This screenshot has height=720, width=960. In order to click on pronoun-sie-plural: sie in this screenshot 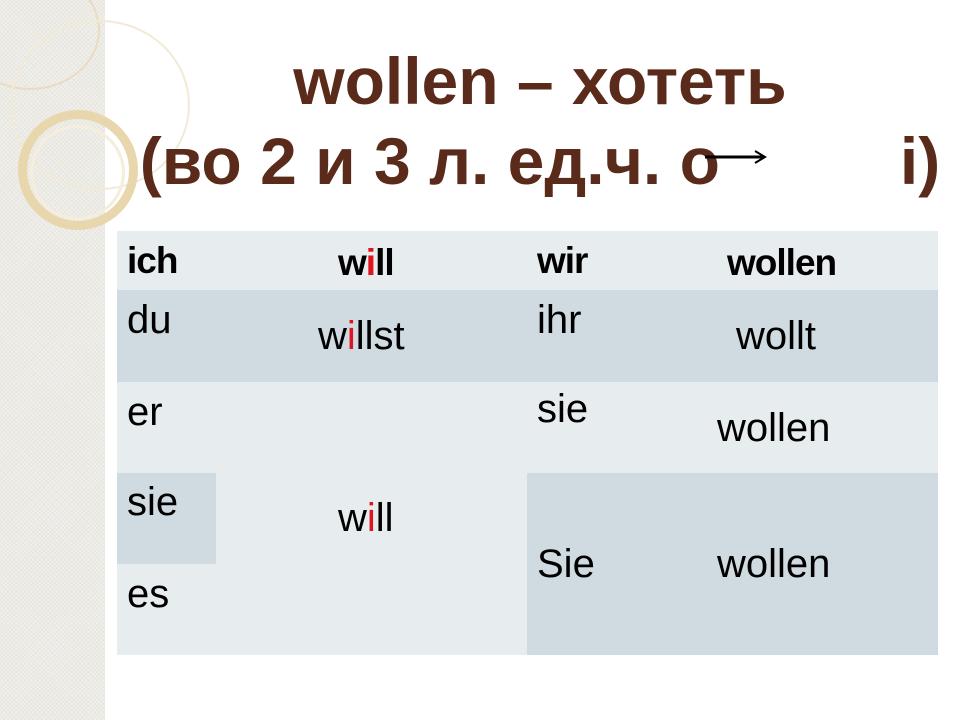, I will do `click(563, 409)`.